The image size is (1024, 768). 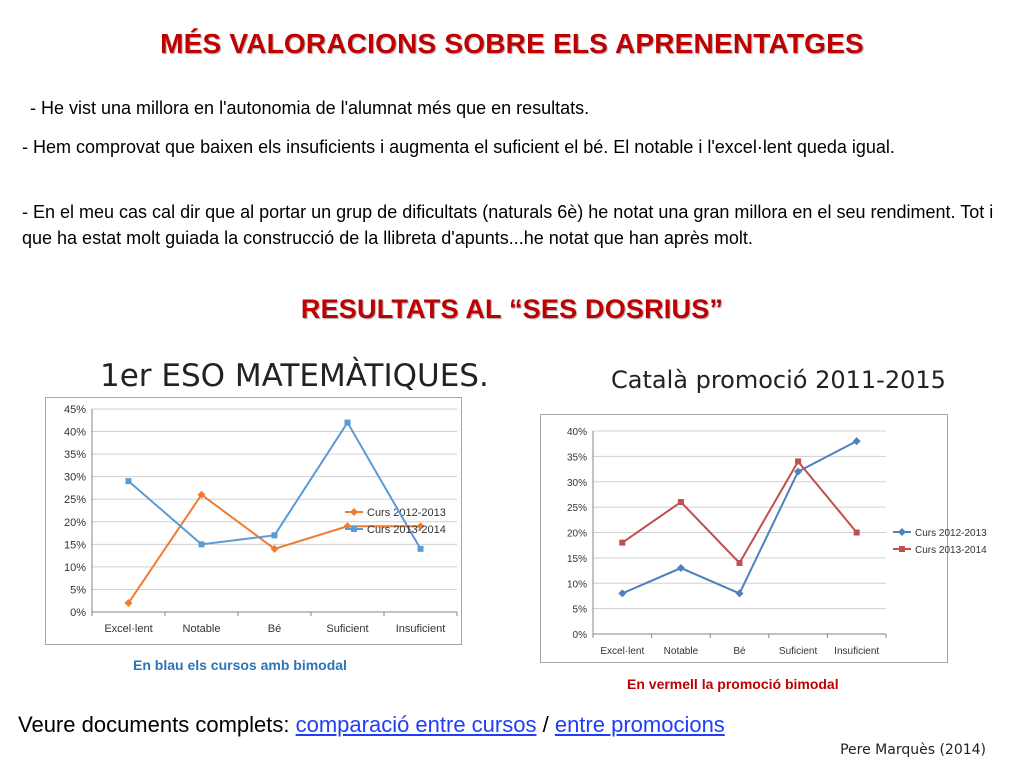 What do you see at coordinates (75, 478) in the screenshot?
I see `chart-math-ytick-label: 30%` at bounding box center [75, 478].